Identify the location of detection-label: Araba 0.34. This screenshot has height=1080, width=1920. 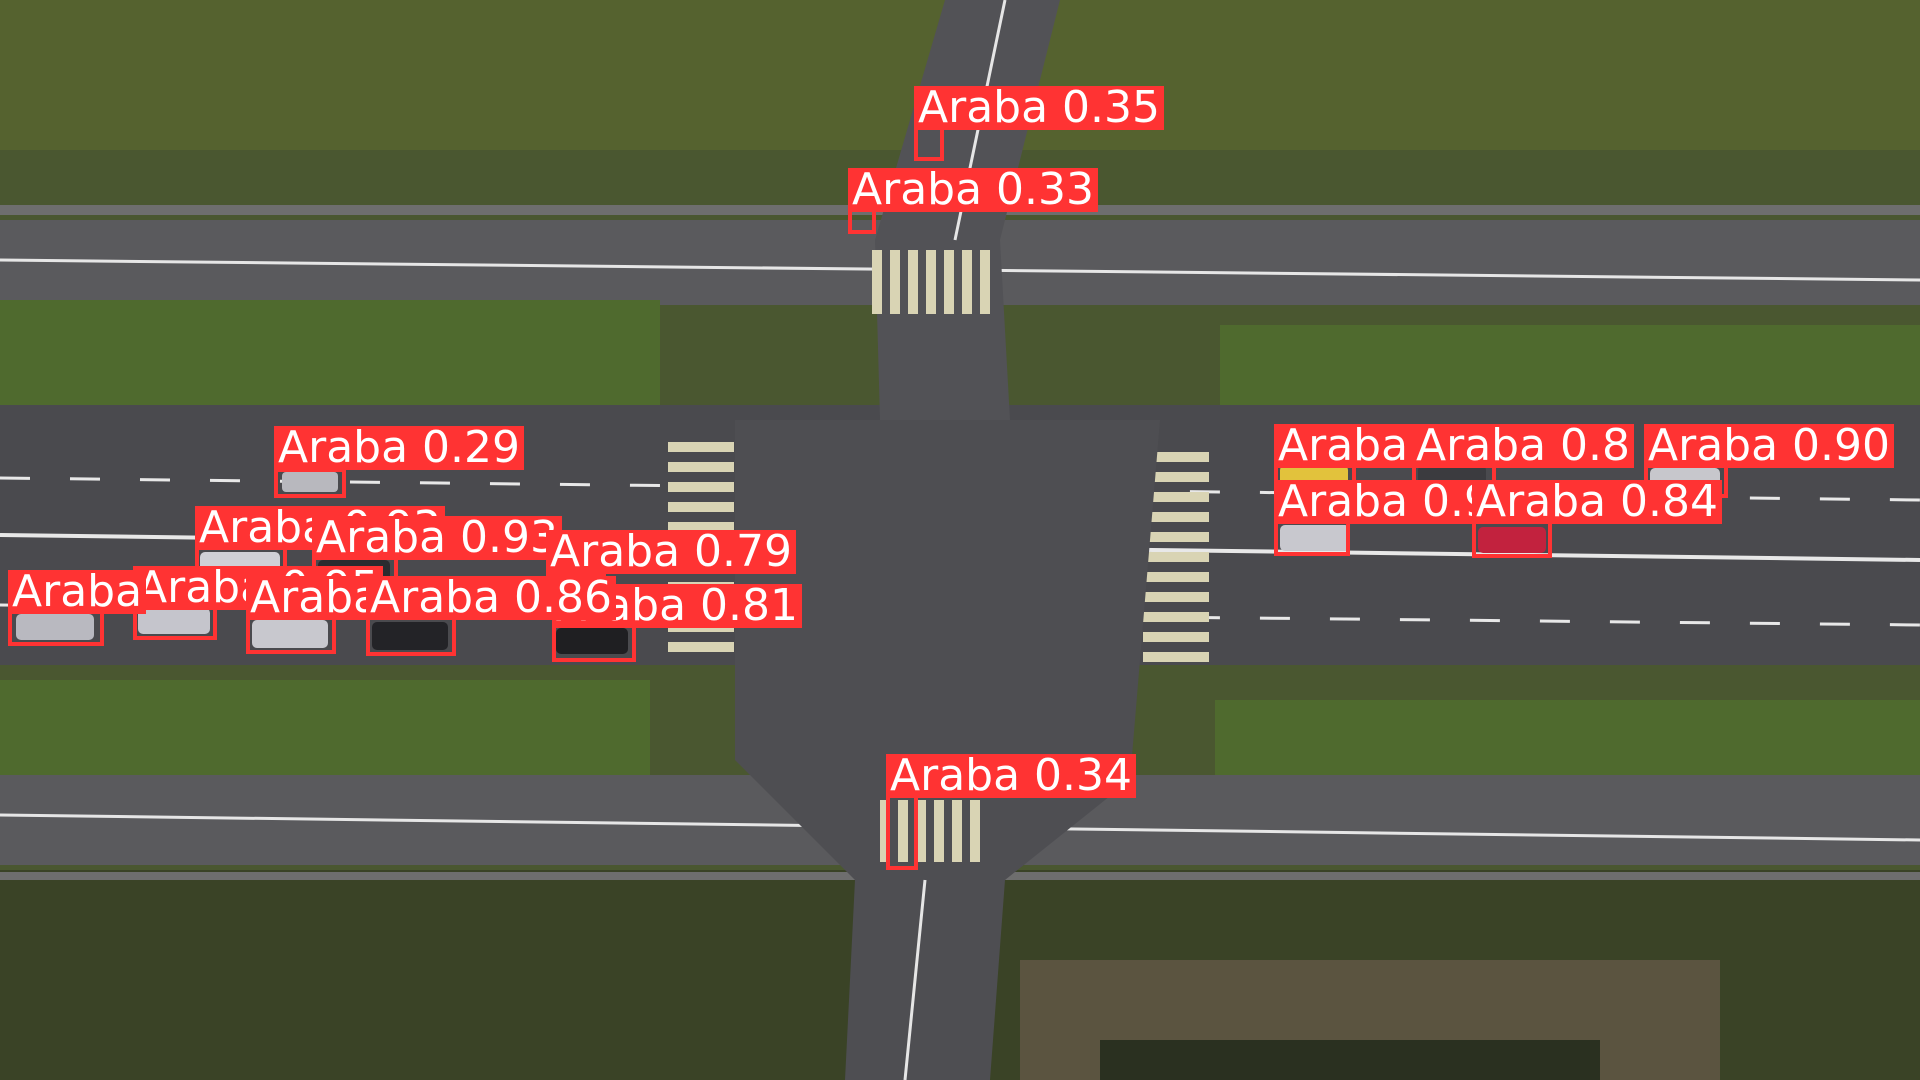
(1011, 776).